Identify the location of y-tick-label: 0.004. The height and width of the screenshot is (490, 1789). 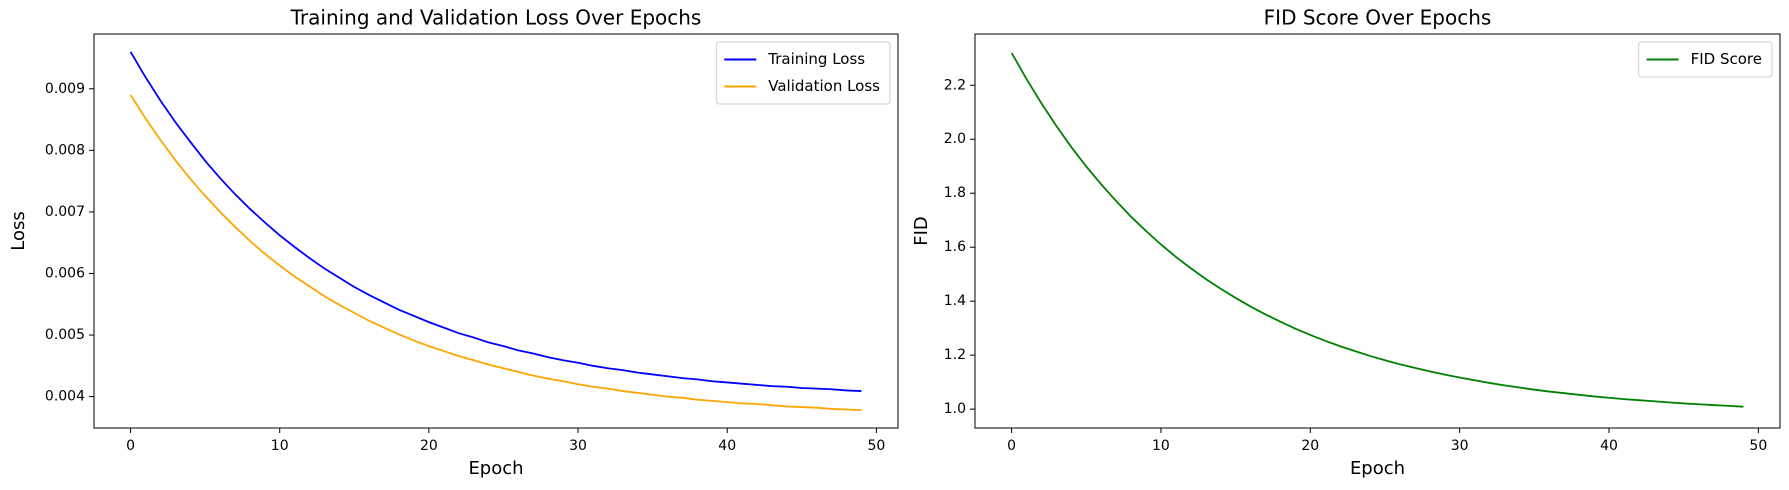
(65, 397).